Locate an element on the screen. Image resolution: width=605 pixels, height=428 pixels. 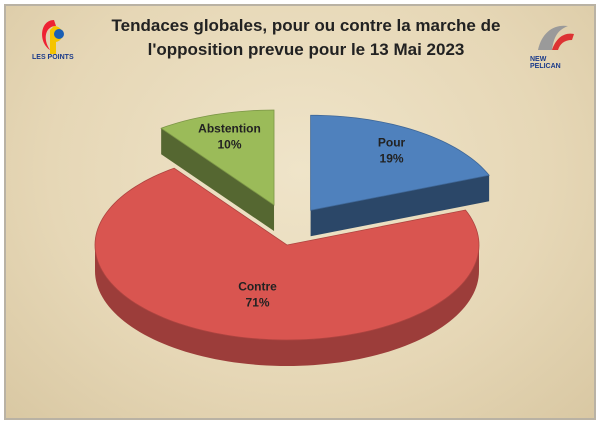
logo-left-icon is located at coordinates (53, 37).